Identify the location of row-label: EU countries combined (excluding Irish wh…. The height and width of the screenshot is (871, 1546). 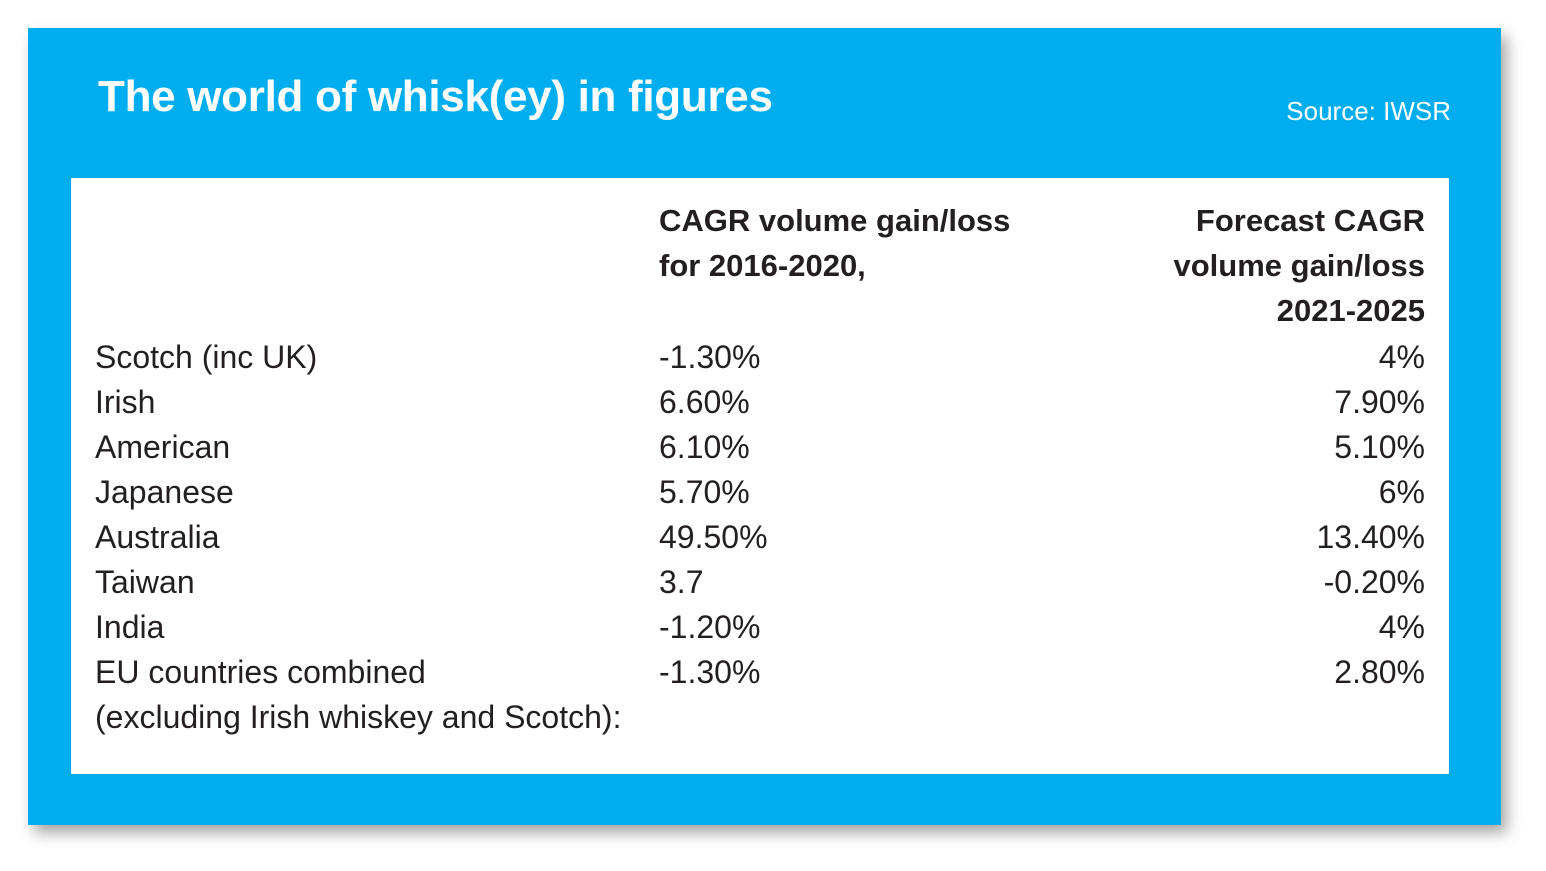
(377, 695).